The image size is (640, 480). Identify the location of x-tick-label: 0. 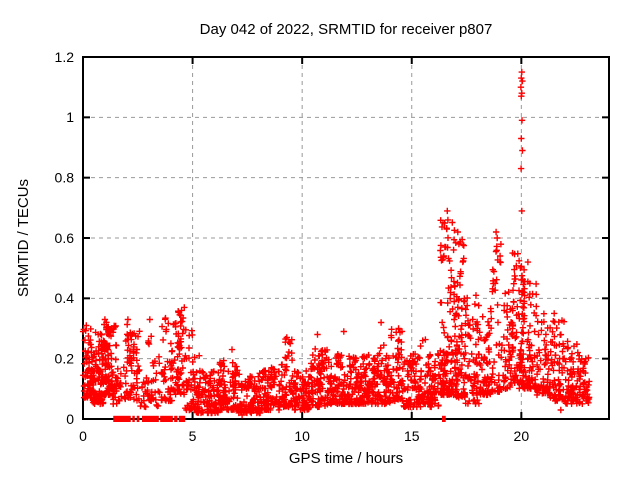
(83, 436).